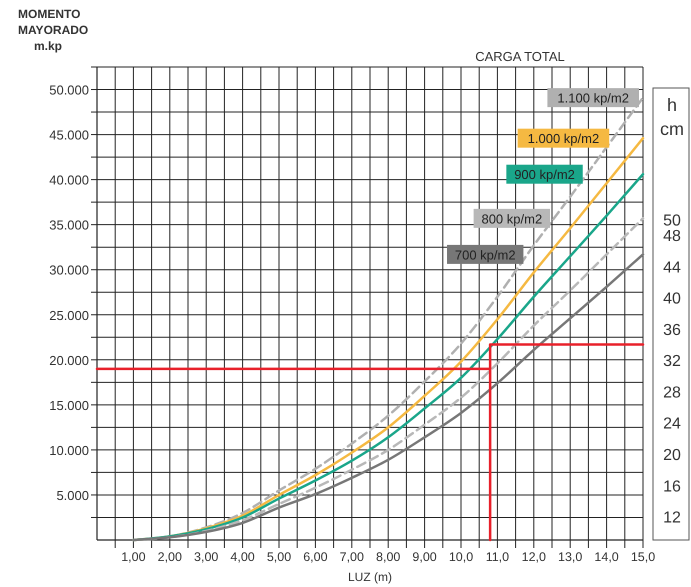 This screenshot has width=691, height=587. I want to click on x-tick-label: 1,00, so click(133, 557).